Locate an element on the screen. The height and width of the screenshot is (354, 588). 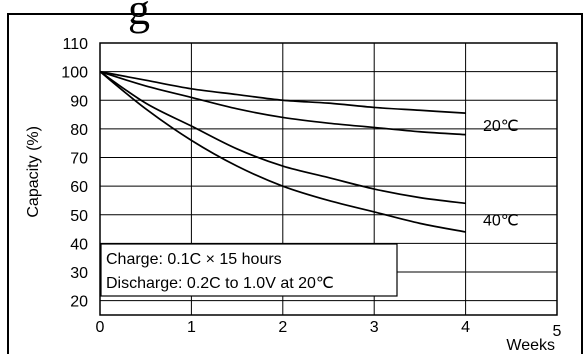
y-tick-label: 20 is located at coordinates (79, 302).